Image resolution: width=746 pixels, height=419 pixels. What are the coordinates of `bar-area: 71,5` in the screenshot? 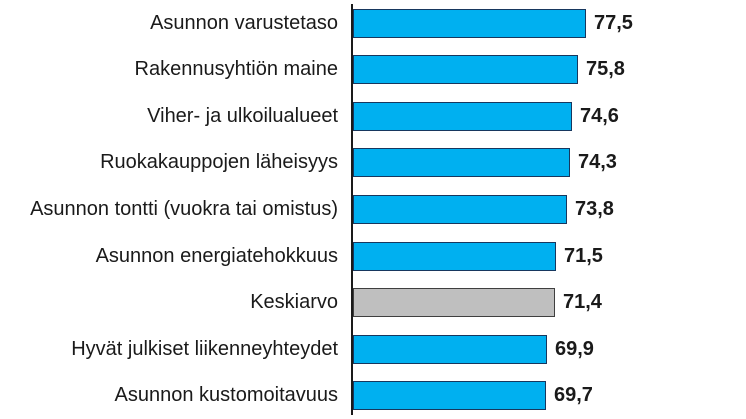 It's located at (549, 256).